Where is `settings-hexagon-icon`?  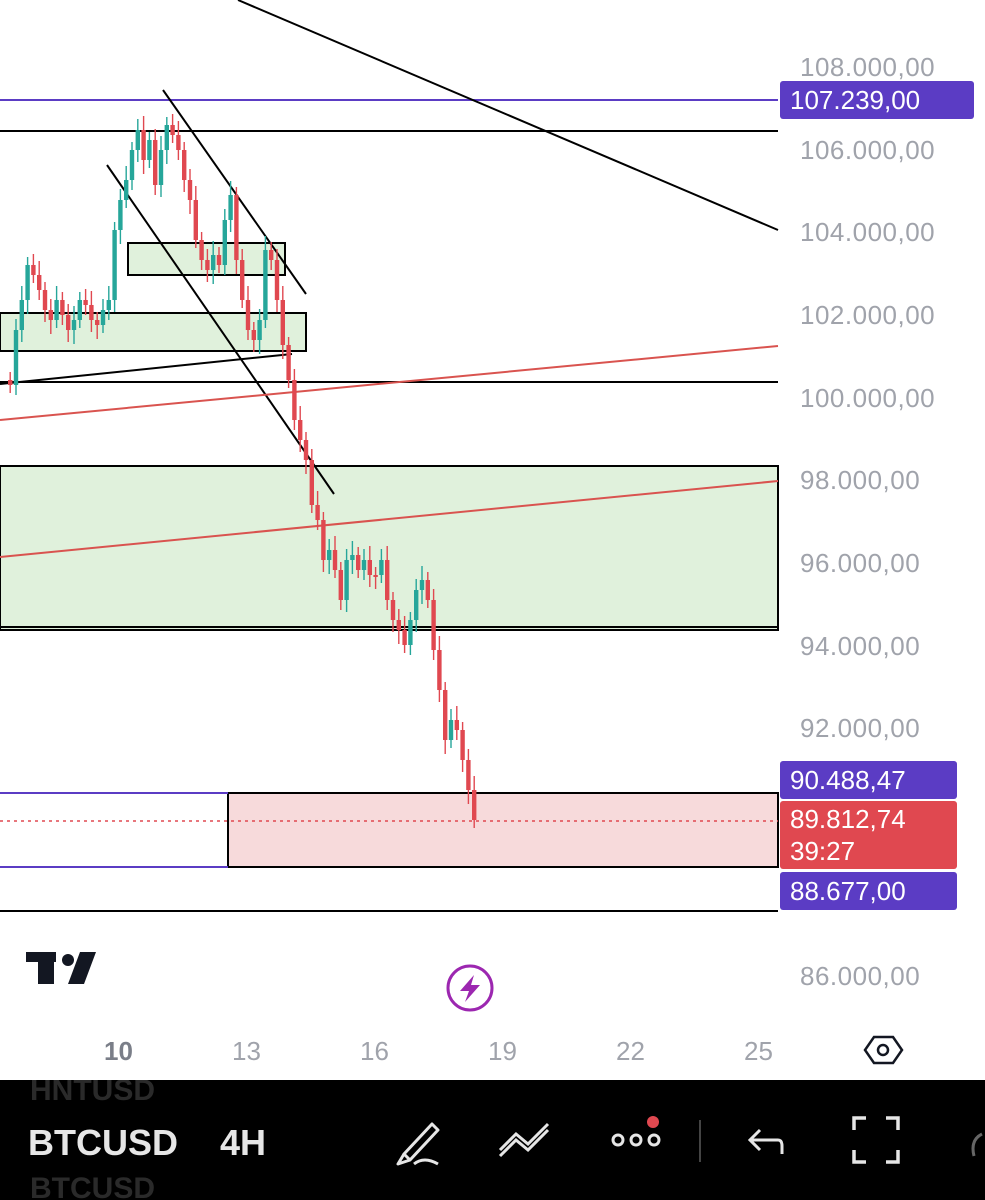 settings-hexagon-icon is located at coordinates (883, 1050).